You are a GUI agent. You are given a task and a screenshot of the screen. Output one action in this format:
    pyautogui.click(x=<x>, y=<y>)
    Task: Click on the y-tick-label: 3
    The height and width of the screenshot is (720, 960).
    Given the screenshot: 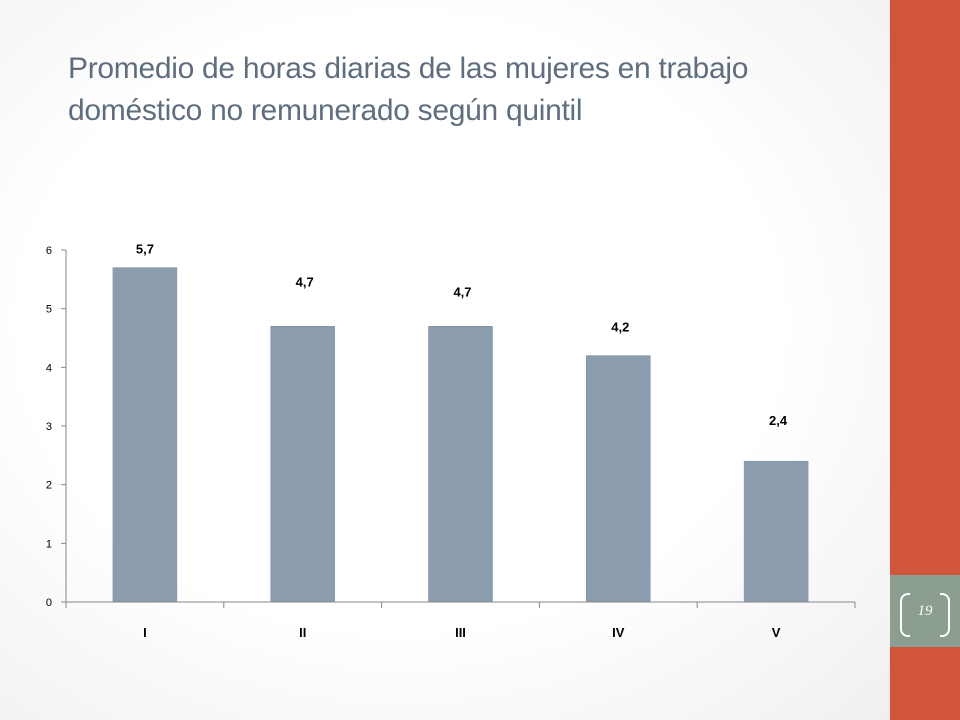 What is the action you would take?
    pyautogui.click(x=49, y=427)
    